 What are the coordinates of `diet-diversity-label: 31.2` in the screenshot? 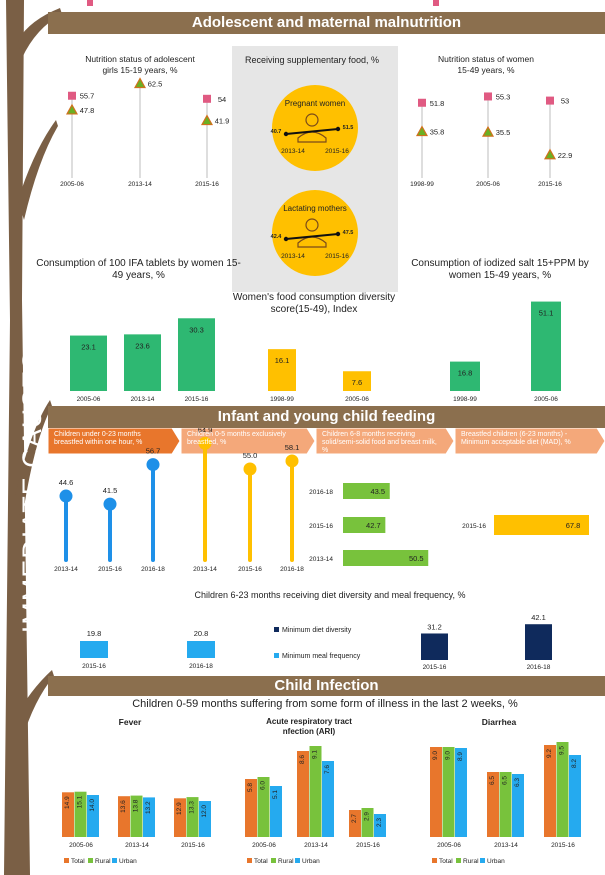 It's located at (434, 626).